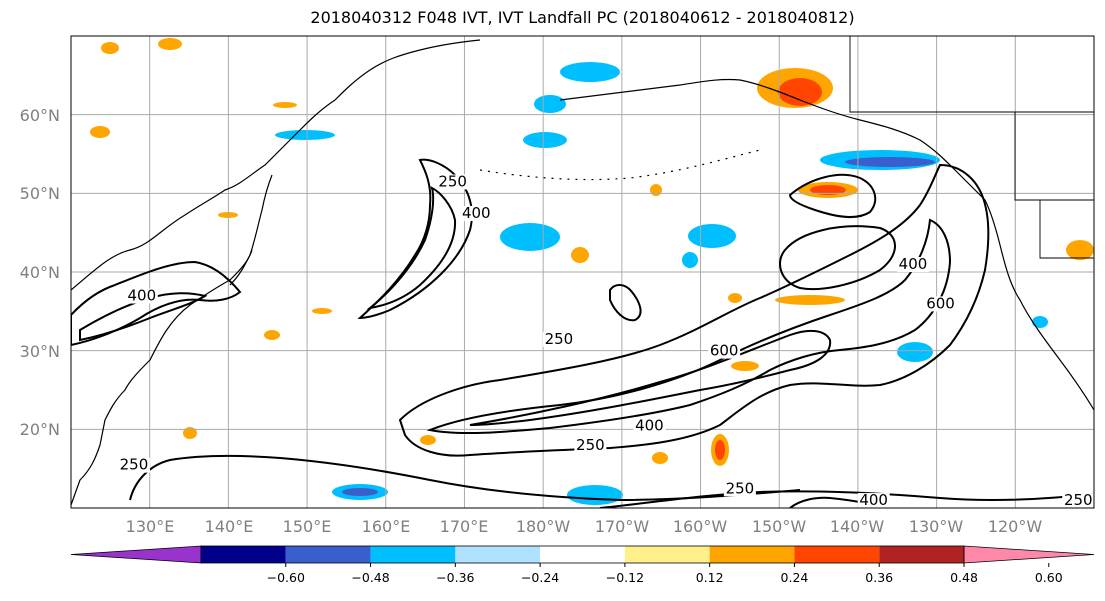  I want to click on japan-coastline, so click(251, 230).